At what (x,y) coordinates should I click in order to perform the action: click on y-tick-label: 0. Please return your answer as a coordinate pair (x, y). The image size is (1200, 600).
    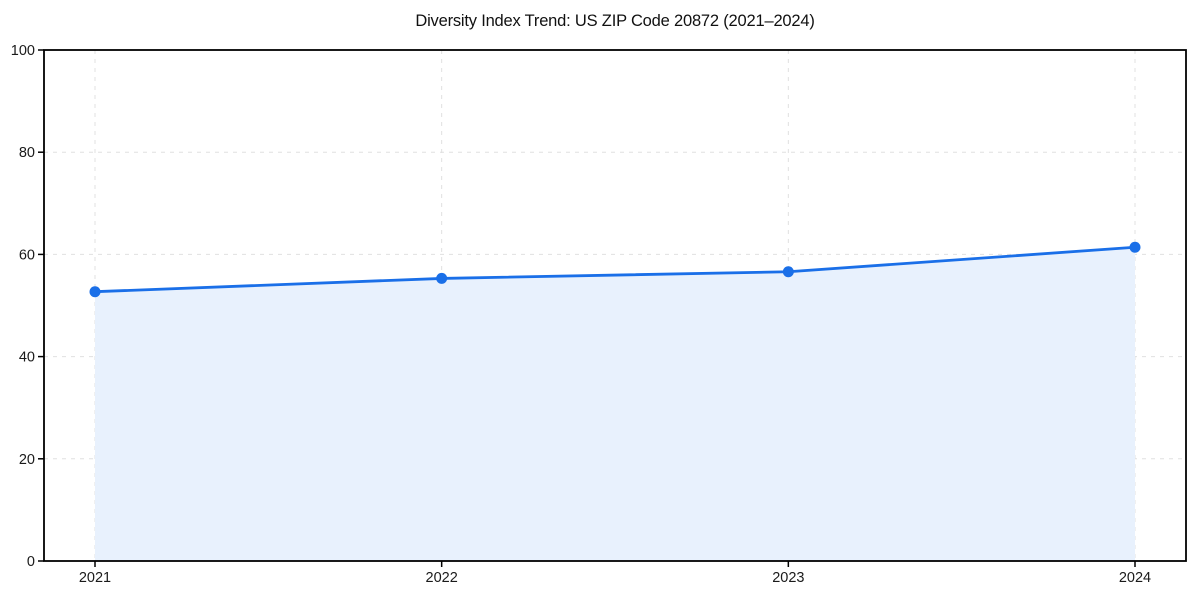
    Looking at the image, I should click on (31, 562).